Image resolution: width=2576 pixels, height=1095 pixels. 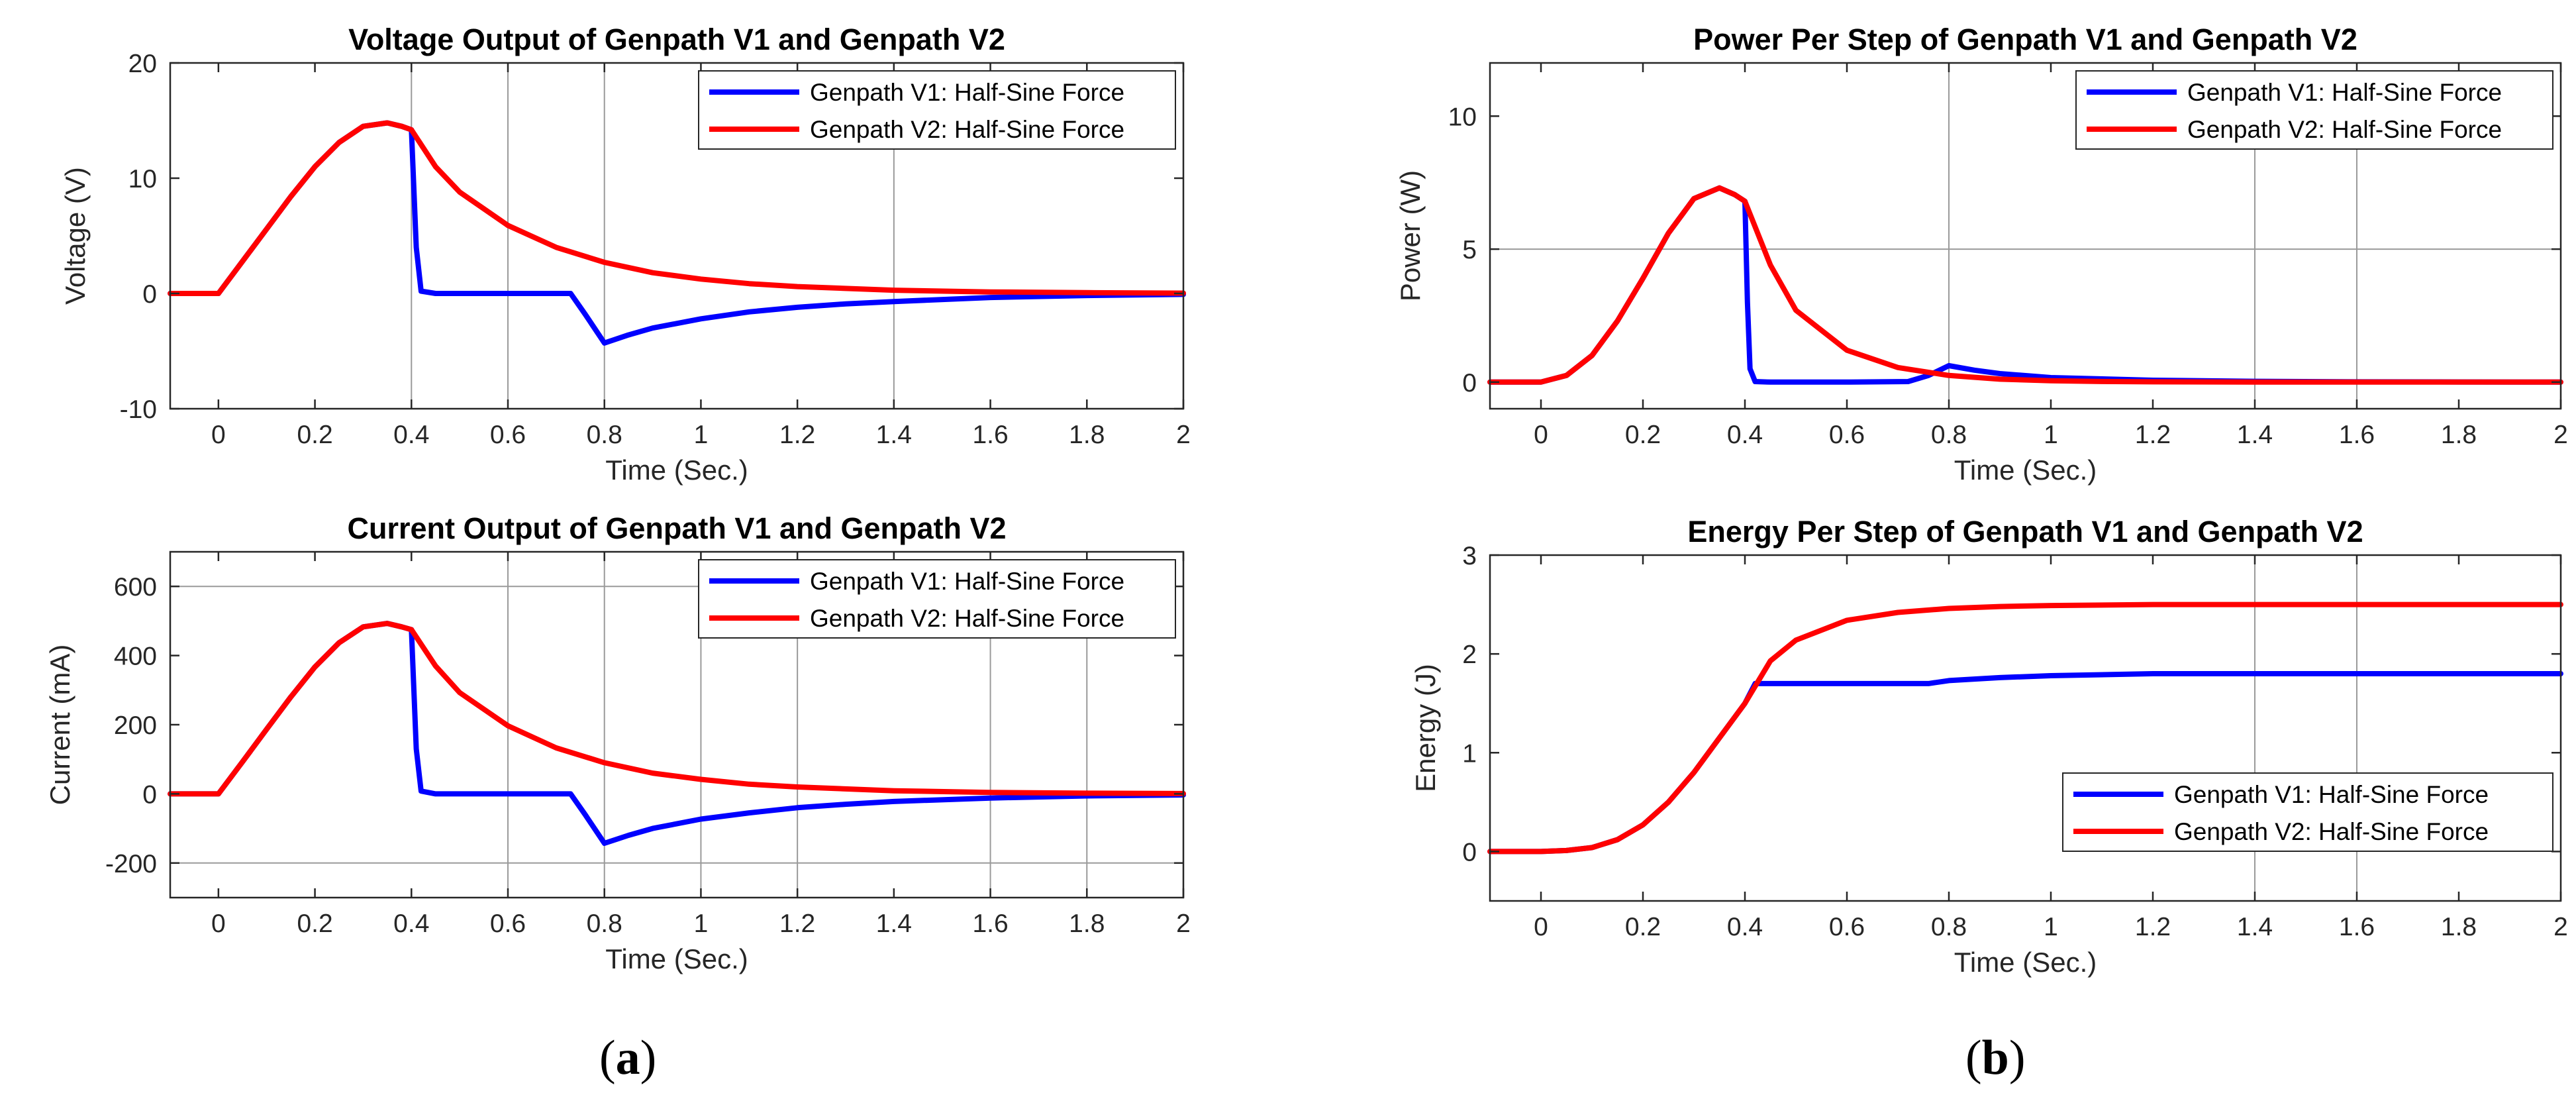 I want to click on y-tick-label: 5, so click(x=1469, y=250).